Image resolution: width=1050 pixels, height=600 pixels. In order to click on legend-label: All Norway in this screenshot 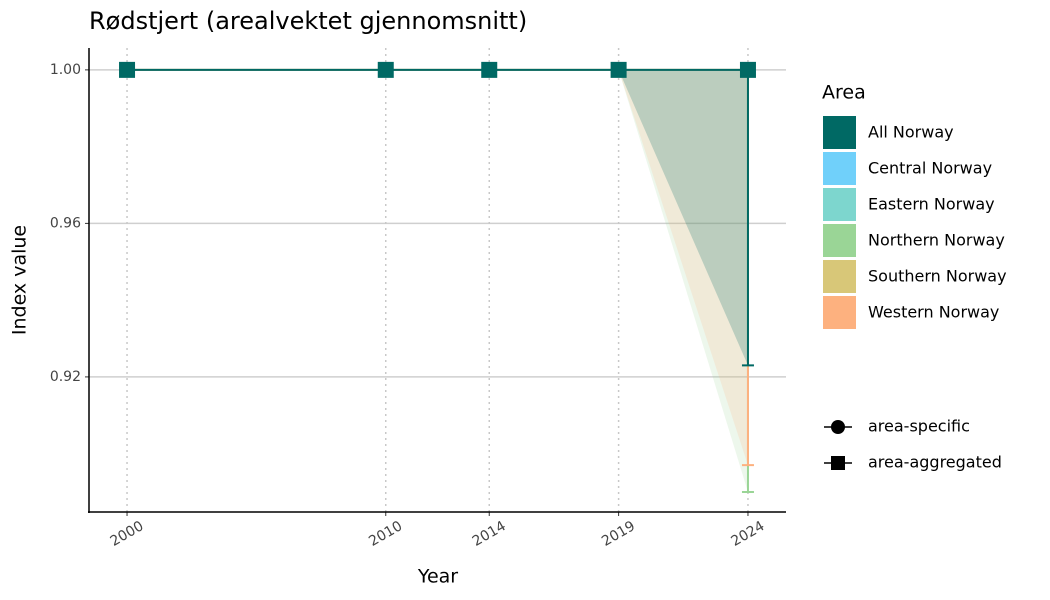, I will do `click(911, 132)`.